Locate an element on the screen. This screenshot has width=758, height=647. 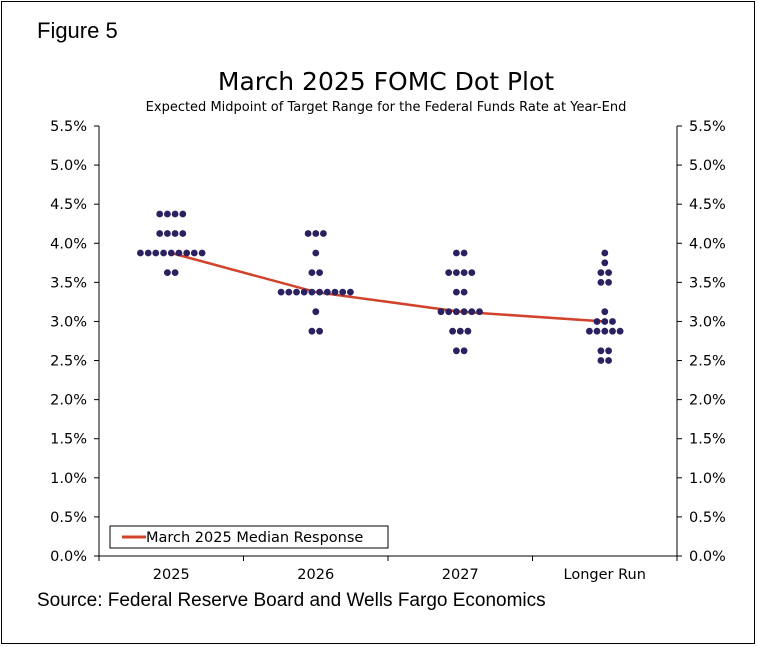
chart-title: March 2025 FOMC Dot Plot is located at coordinates (386, 81).